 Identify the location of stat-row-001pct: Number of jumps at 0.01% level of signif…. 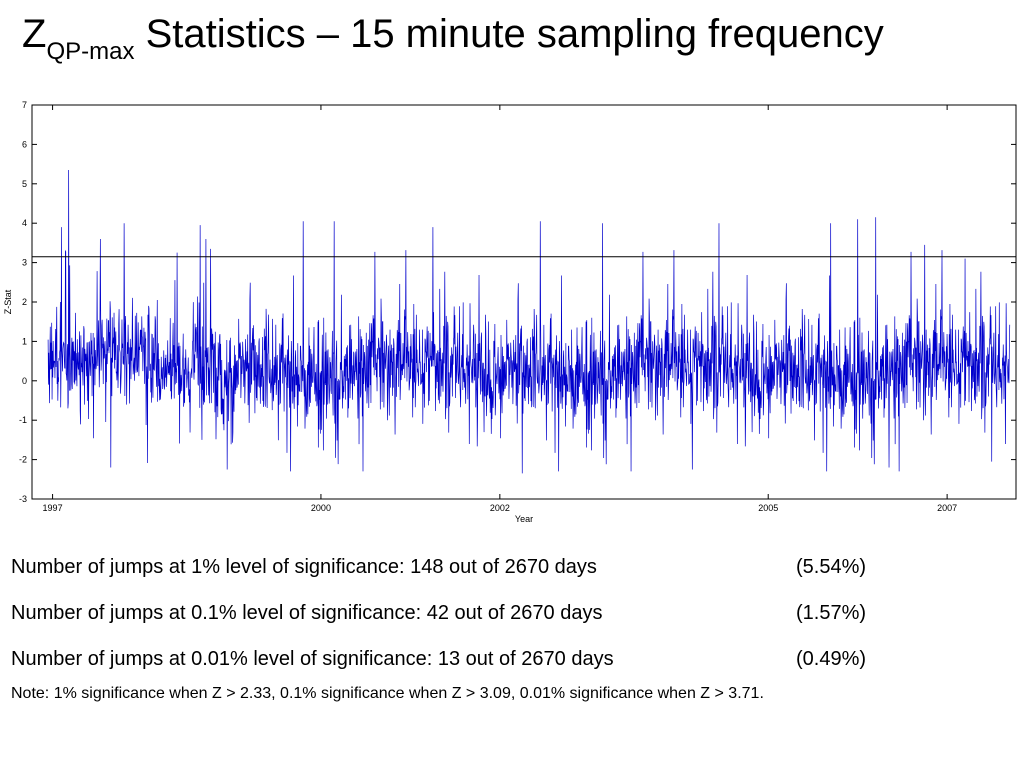
(438, 667).